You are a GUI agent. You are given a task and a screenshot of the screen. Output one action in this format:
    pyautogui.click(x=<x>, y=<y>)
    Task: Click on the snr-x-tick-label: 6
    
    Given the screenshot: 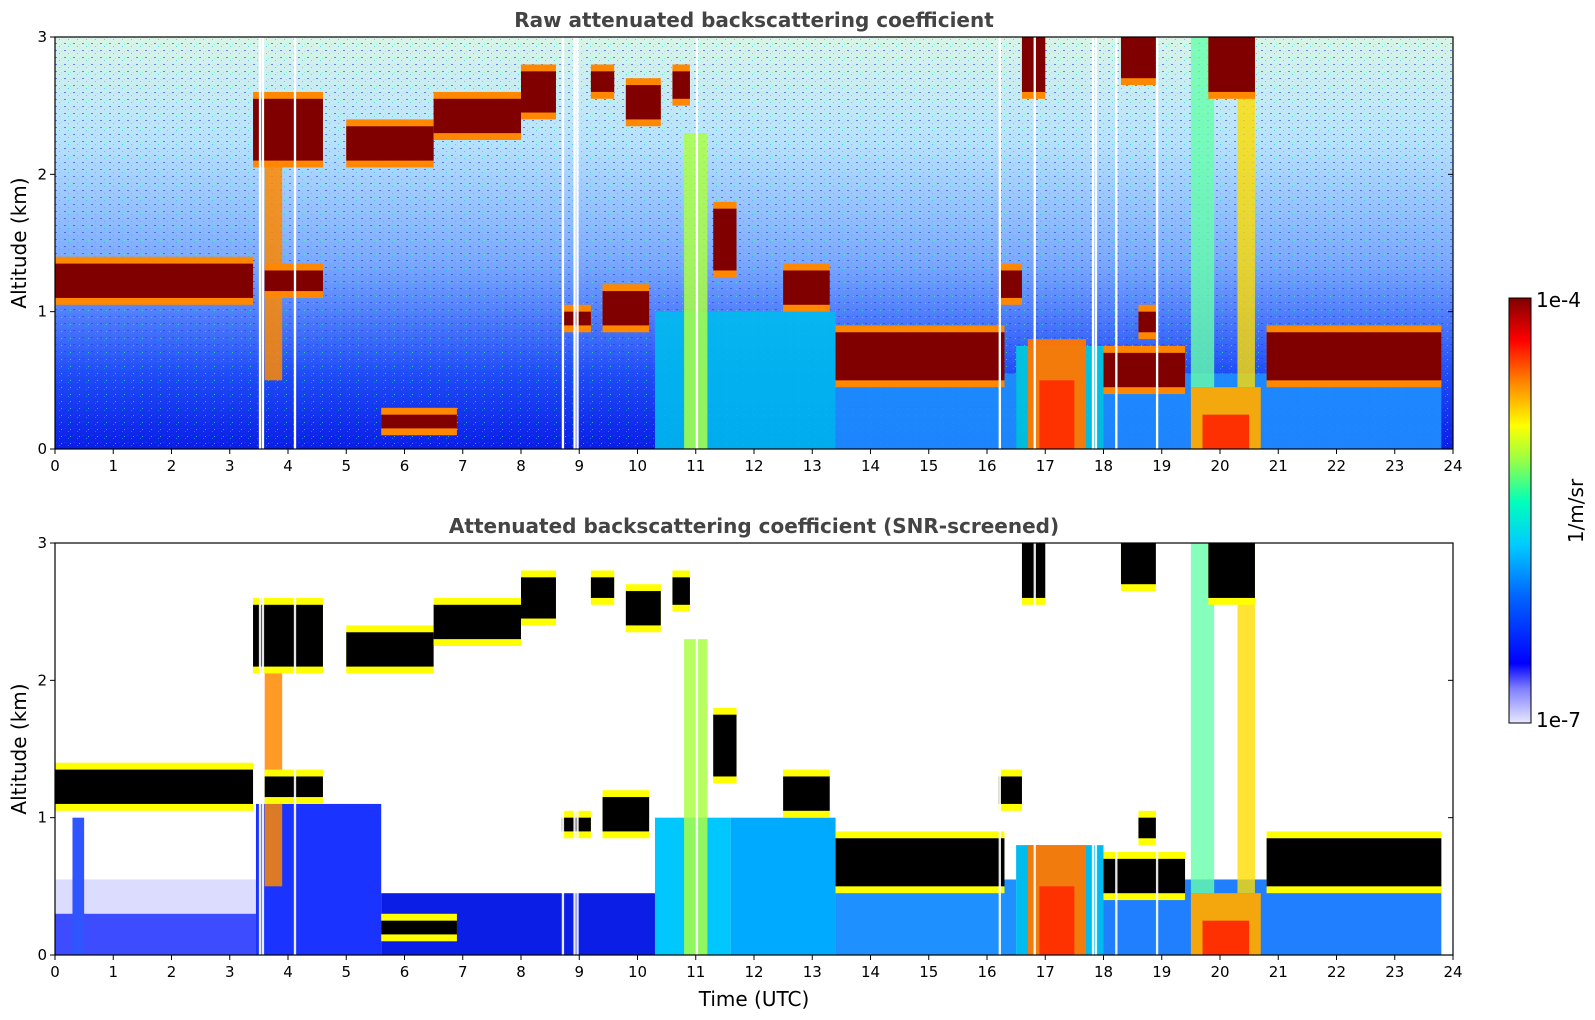 What is the action you would take?
    pyautogui.click(x=405, y=972)
    